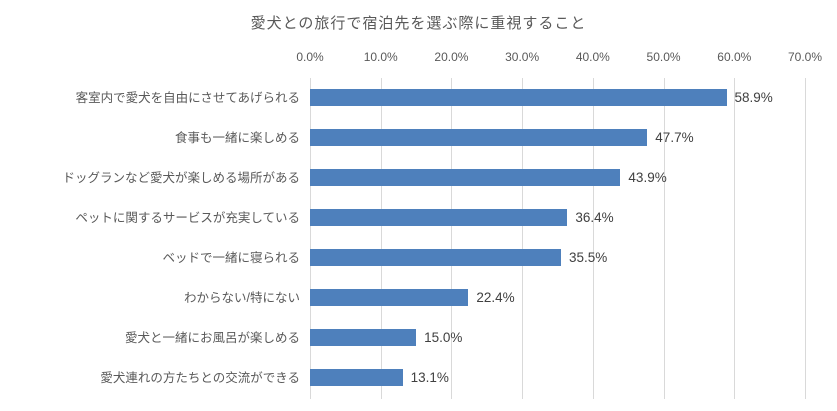 The image size is (837, 411). What do you see at coordinates (418, 23) in the screenshot?
I see `chart-title: 愛犬との旅行で宿泊先を選ぶ際に重視すること` at bounding box center [418, 23].